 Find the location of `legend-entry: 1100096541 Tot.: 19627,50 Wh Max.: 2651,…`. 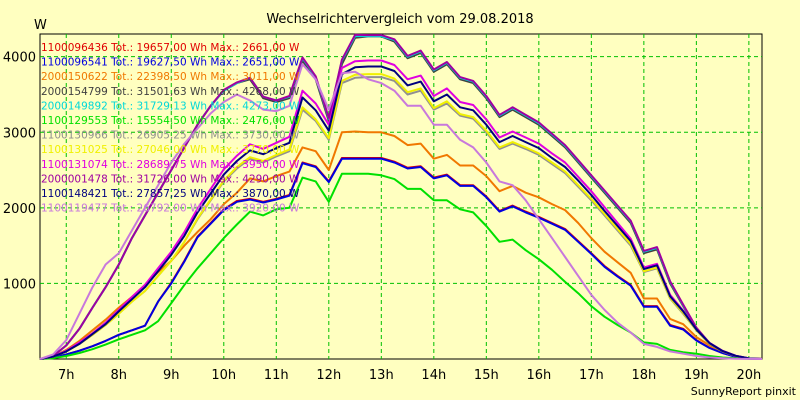

legend-entry: 1100096541 Tot.: 19627,50 Wh Max.: 2651,… is located at coordinates (170, 63).